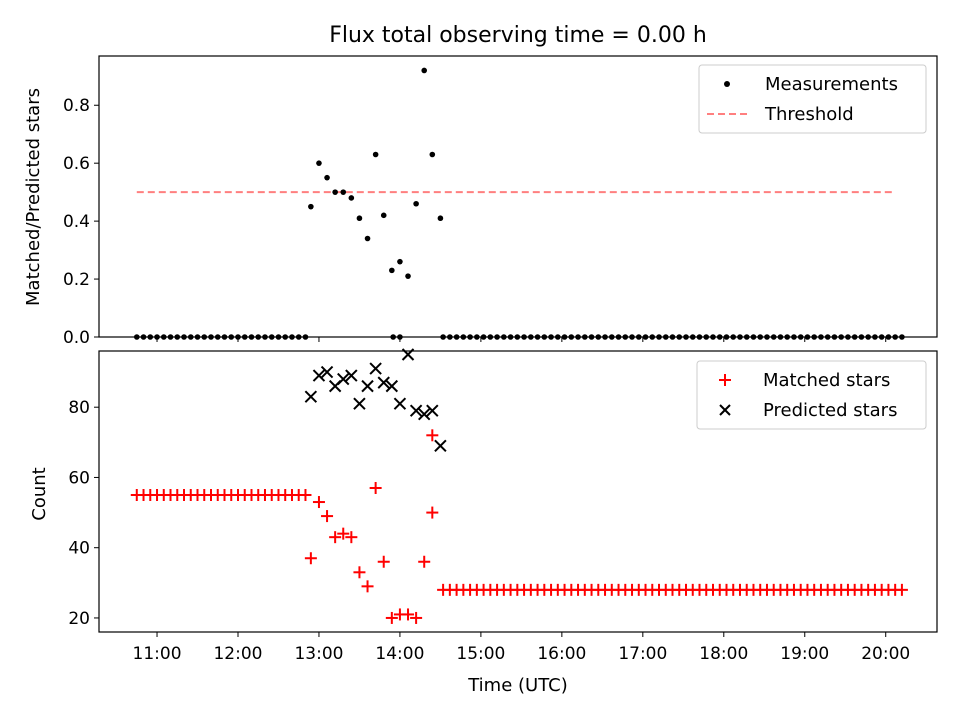 The image size is (960, 720). What do you see at coordinates (318, 654) in the screenshot?
I see `bottom-x-tick-label: 13:00` at bounding box center [318, 654].